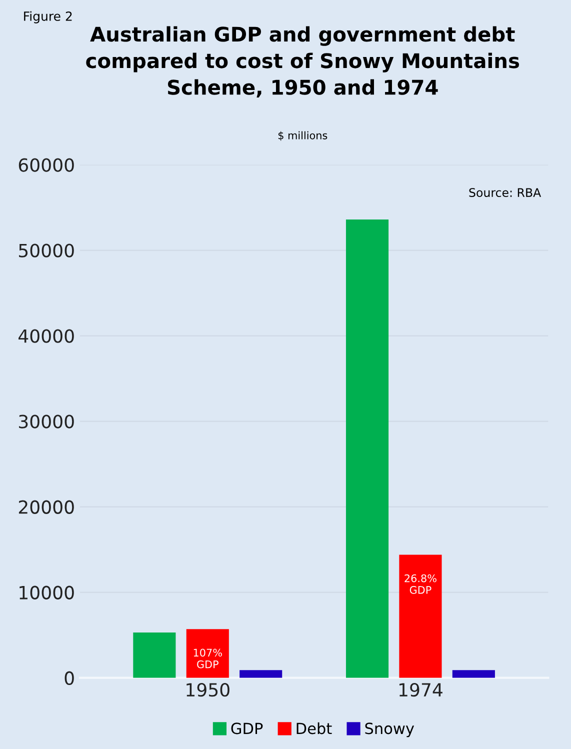 This screenshot has height=749, width=571. I want to click on legend-label: GDP, so click(247, 728).